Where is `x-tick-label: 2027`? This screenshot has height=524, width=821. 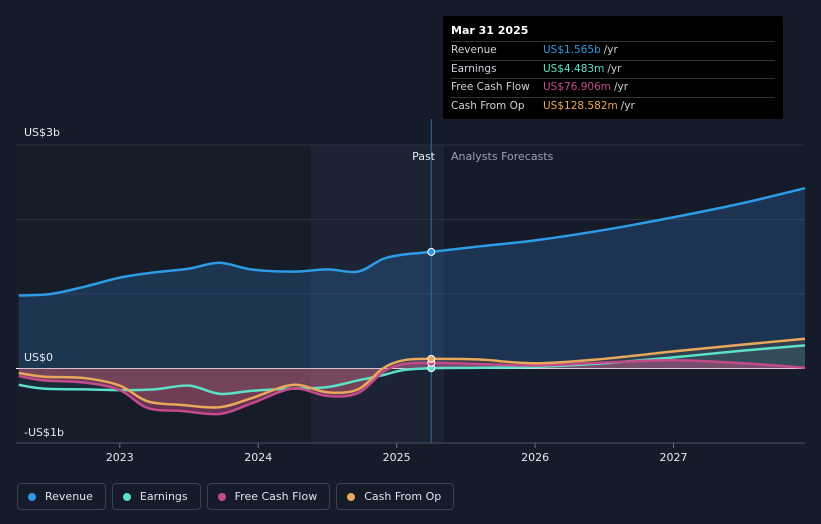
x-tick-label: 2027 is located at coordinates (674, 457).